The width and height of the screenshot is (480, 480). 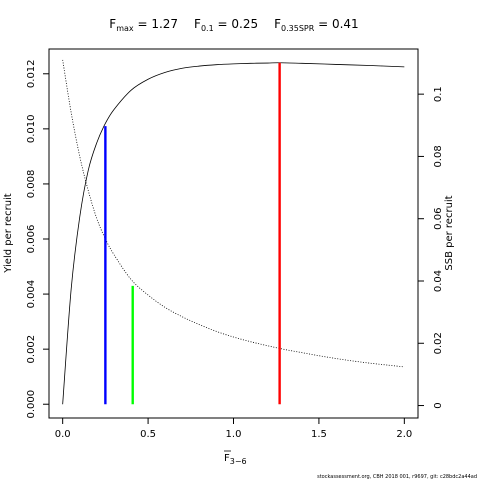 What do you see at coordinates (31, 349) in the screenshot?
I see `y-left-tick-label: 0.002` at bounding box center [31, 349].